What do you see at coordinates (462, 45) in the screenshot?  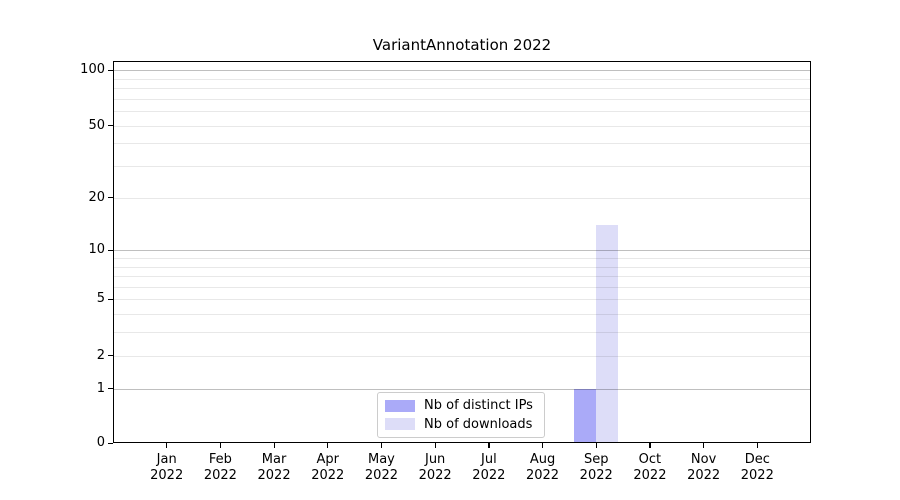 I see `chart-title: VariantAnnotation 2022` at bounding box center [462, 45].